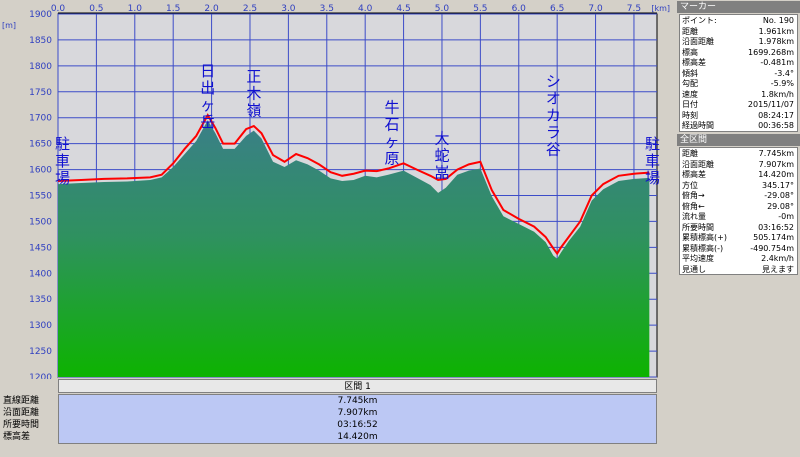 This screenshot has width=800, height=457. Describe the element at coordinates (776, 31) in the screenshot. I see `marker-row-value: 1.961km` at that location.